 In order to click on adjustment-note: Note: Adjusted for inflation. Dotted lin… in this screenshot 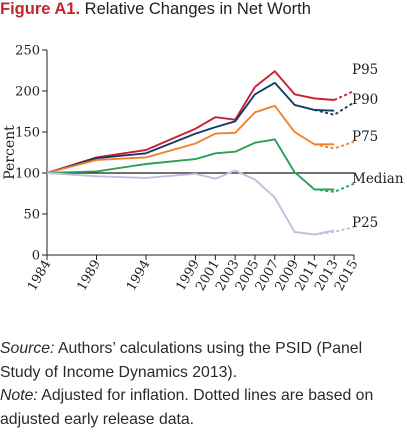, I will do `click(202, 407)`.